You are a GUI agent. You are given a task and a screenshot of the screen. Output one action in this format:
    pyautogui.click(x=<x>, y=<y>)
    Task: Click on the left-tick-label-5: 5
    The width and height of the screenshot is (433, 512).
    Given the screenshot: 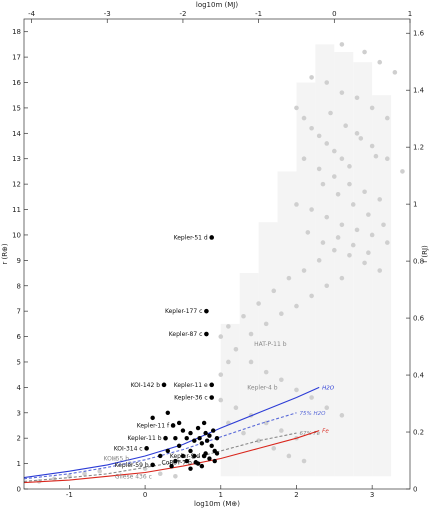 What is the action you would take?
    pyautogui.click(x=19, y=362)
    